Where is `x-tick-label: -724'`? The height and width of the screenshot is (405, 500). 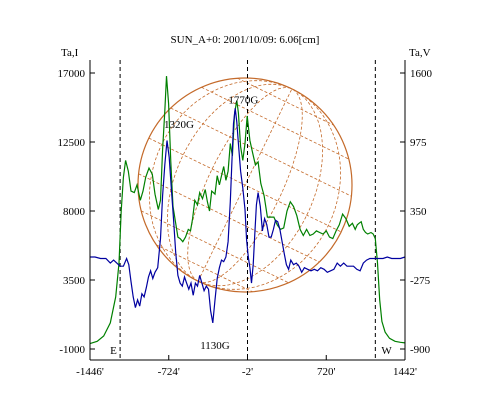
x-tick-label: -724' is located at coordinates (169, 372).